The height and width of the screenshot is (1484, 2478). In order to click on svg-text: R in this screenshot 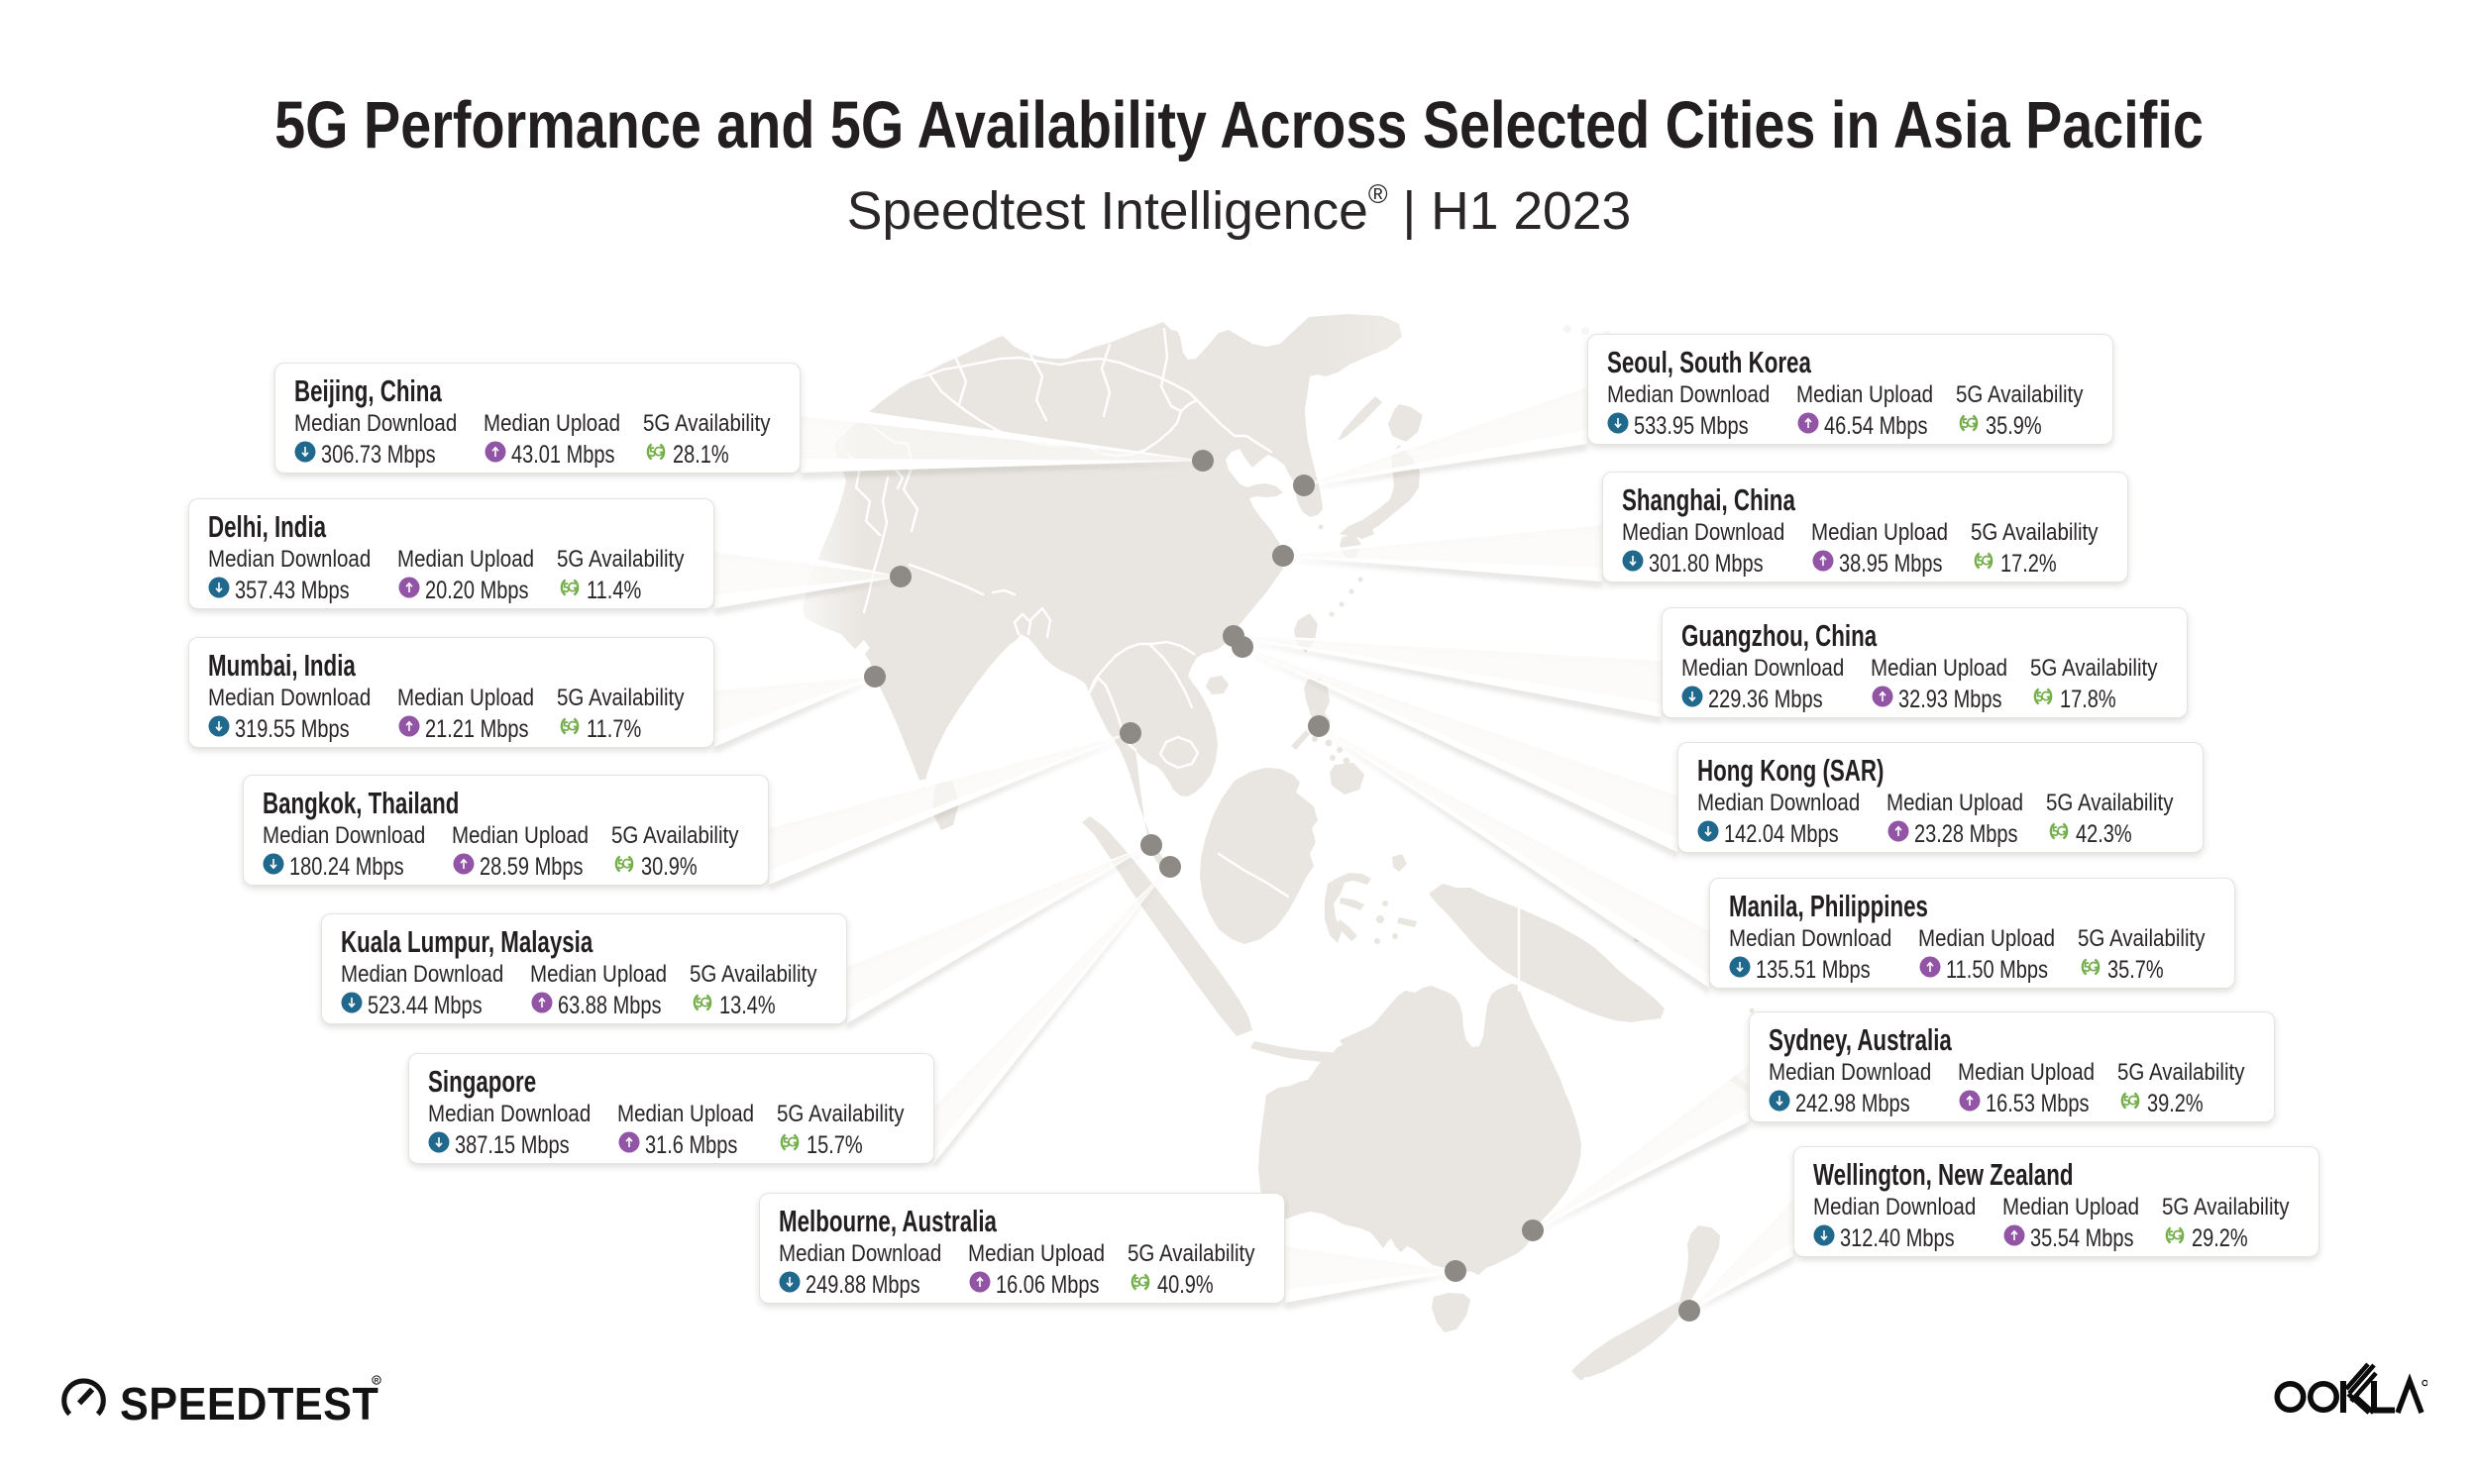, I will do `click(377, 1381)`.